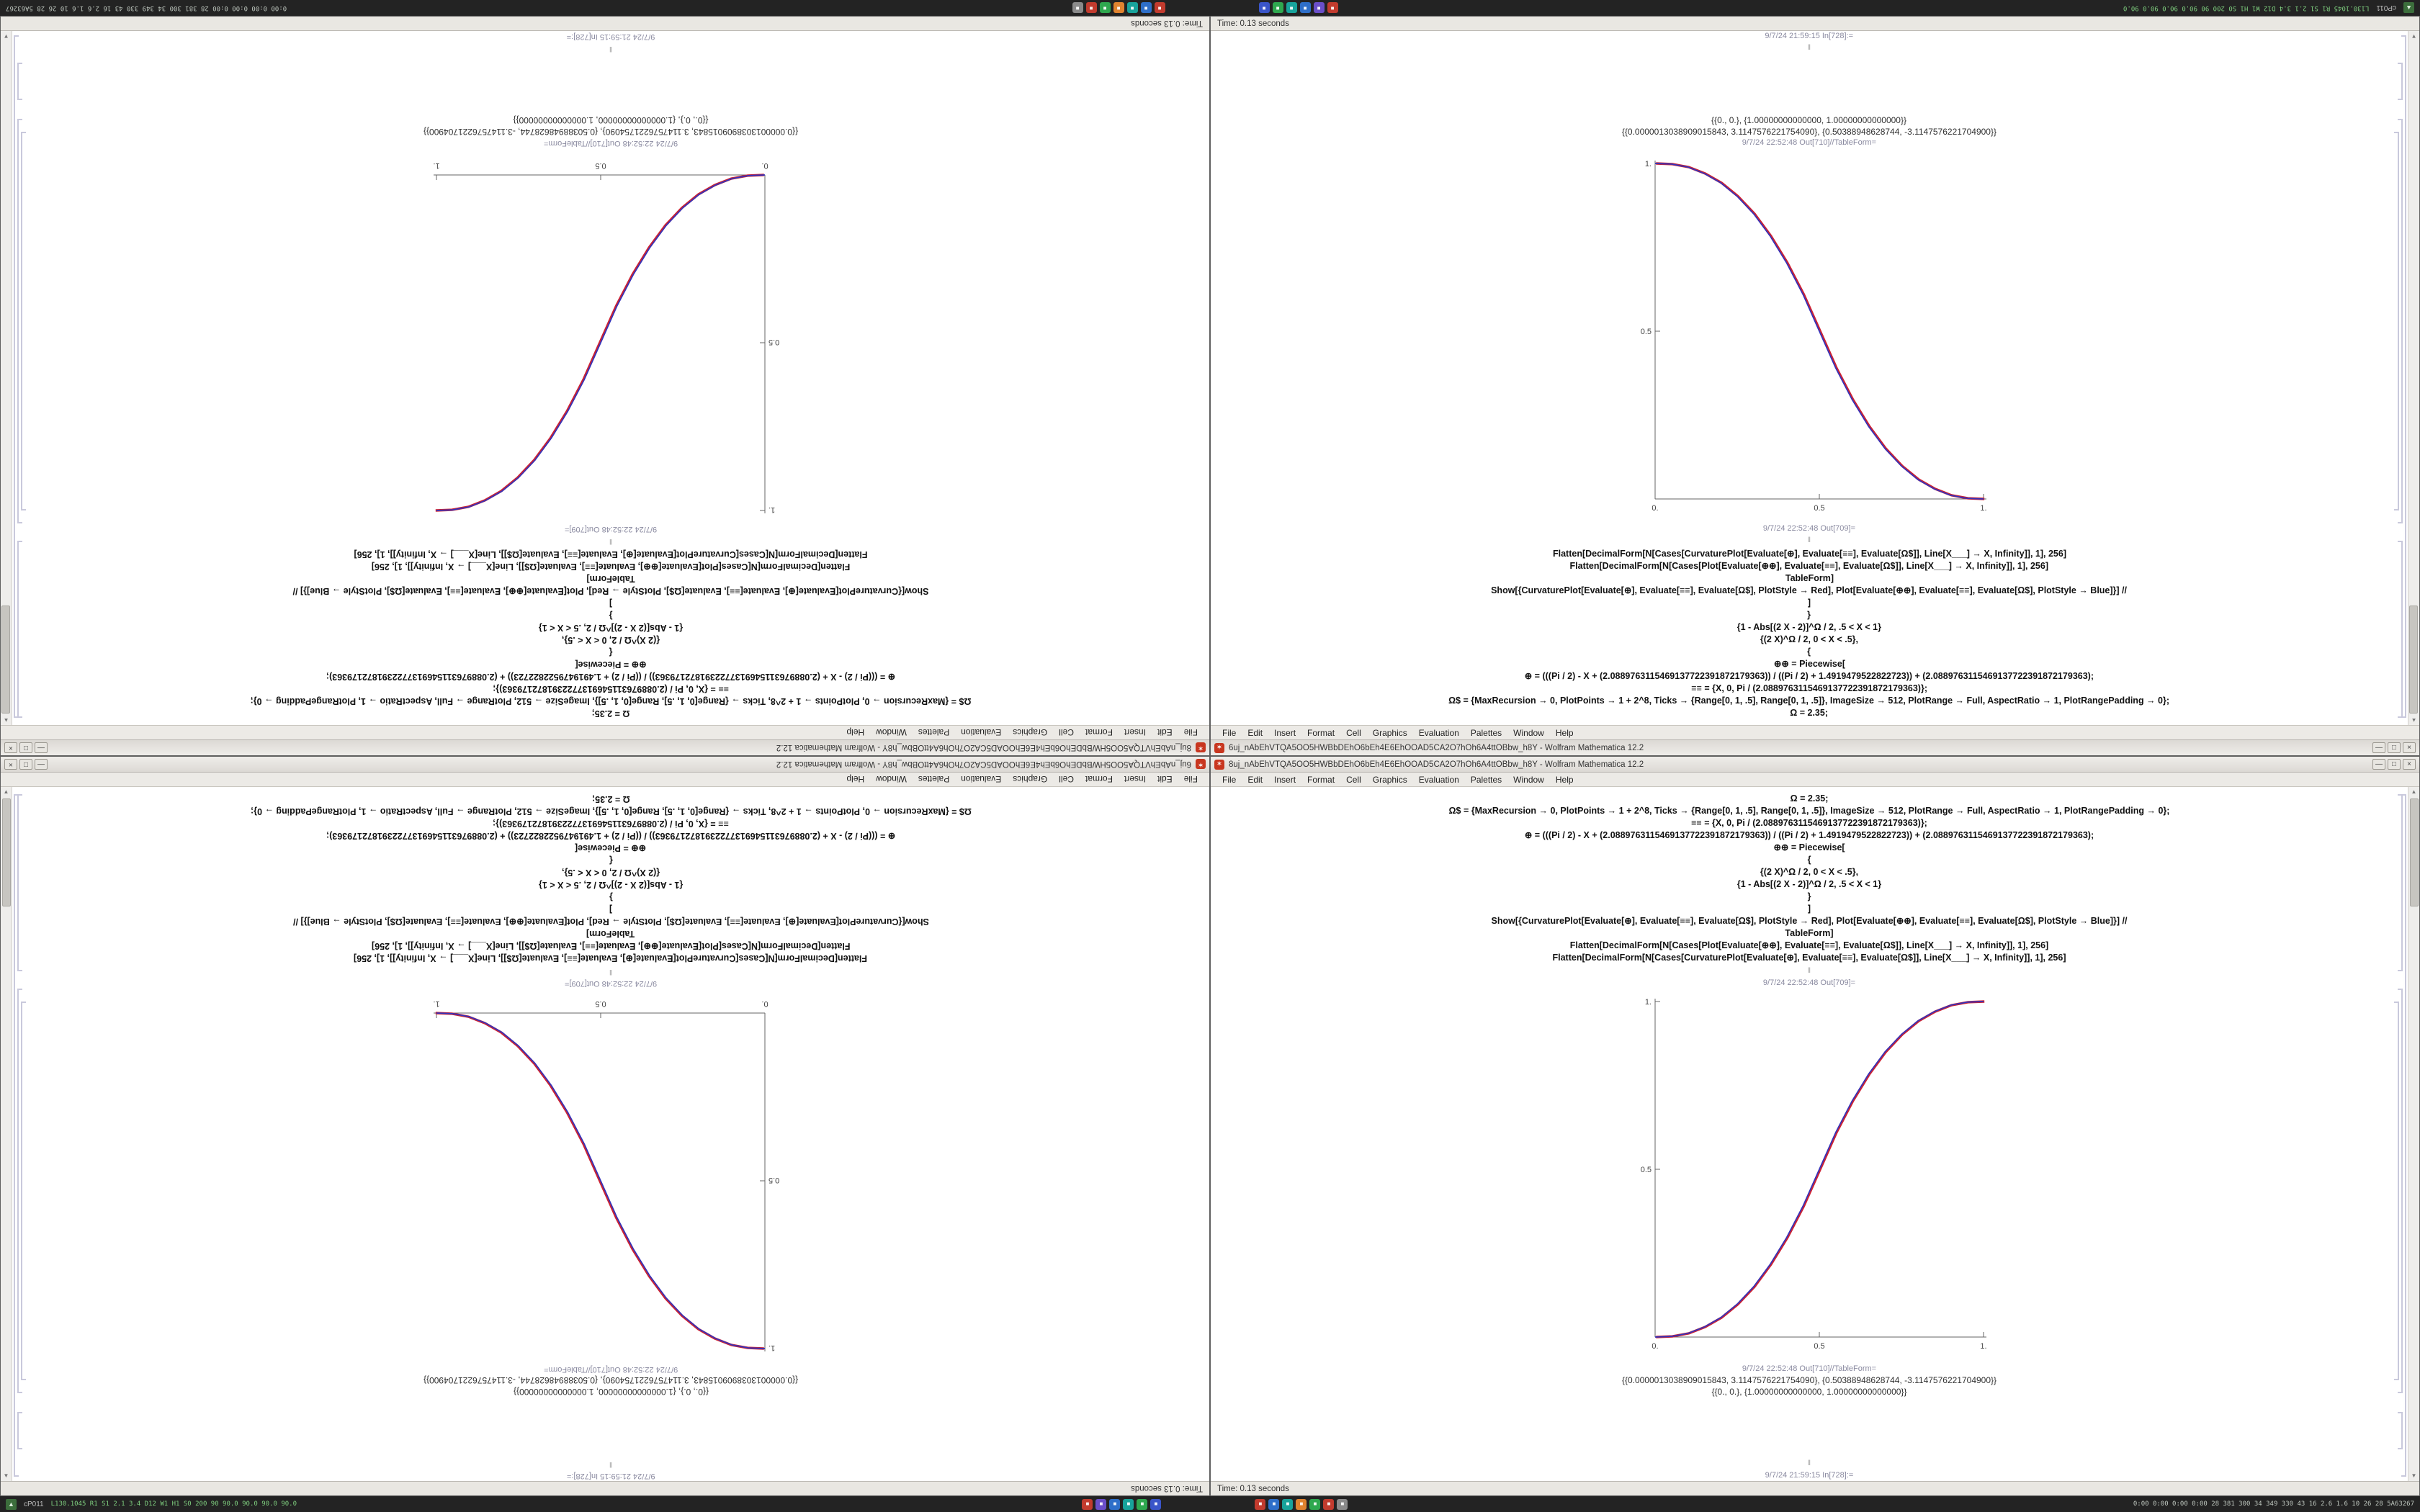 The width and height of the screenshot is (2420, 1512). I want to click on tray-app-teal-2-icon: ■, so click(1288, 1504).